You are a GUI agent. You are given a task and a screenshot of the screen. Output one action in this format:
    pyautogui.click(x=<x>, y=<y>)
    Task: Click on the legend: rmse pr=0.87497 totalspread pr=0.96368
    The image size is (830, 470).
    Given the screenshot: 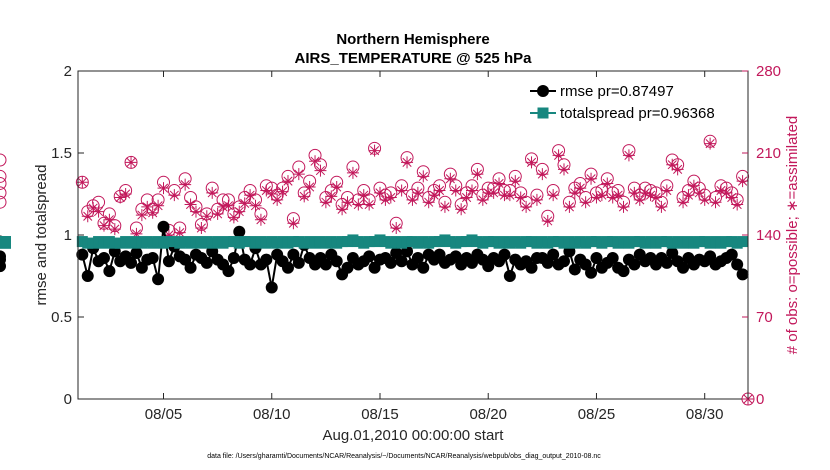 What is the action you would take?
    pyautogui.click(x=630, y=101)
    